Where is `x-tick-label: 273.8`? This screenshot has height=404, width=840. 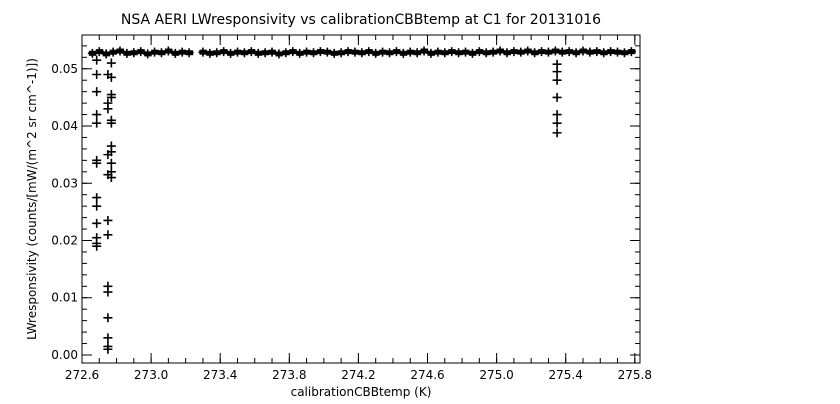 x-tick-label: 273.8 is located at coordinates (289, 375).